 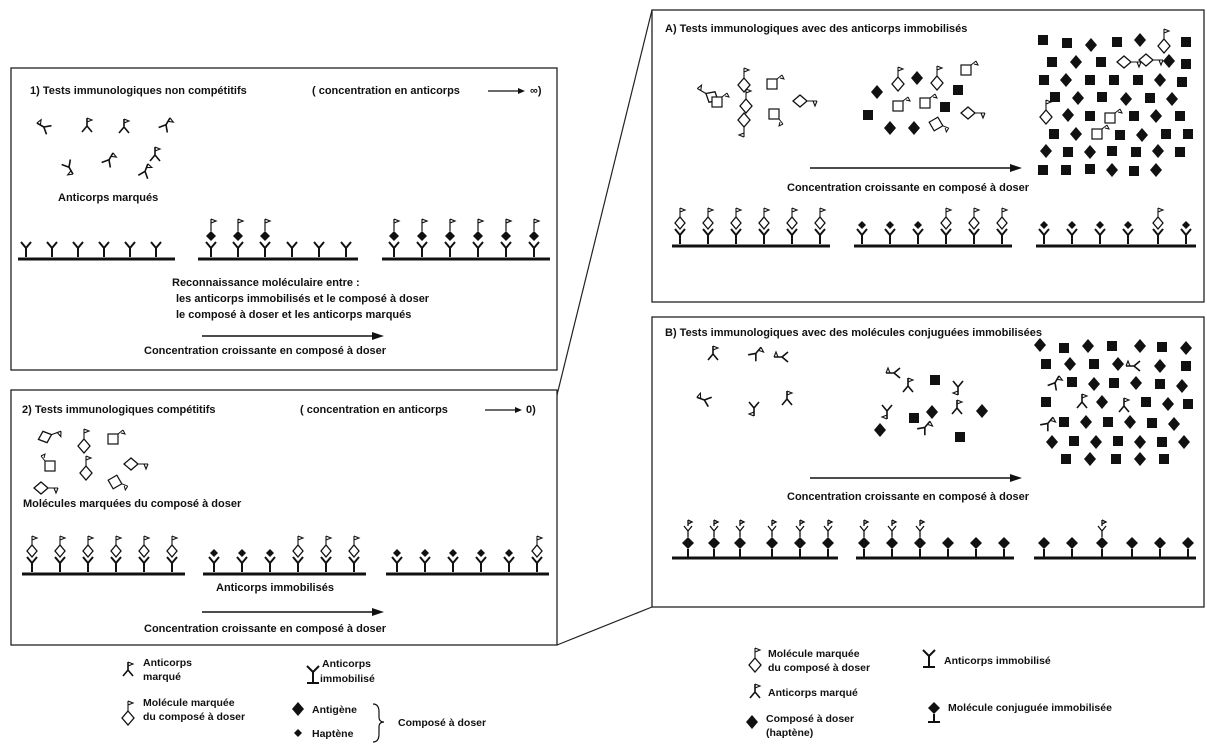 What do you see at coordinates (334, 710) in the screenshot?
I see `legend-antigen: Antigène` at bounding box center [334, 710].